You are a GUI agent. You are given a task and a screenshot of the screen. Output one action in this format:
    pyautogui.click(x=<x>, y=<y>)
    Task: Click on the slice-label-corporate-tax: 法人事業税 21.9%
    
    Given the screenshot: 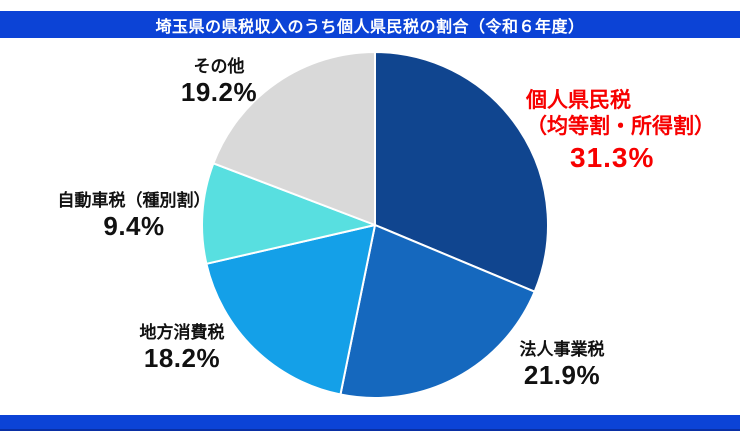 What is the action you would take?
    pyautogui.click(x=562, y=365)
    